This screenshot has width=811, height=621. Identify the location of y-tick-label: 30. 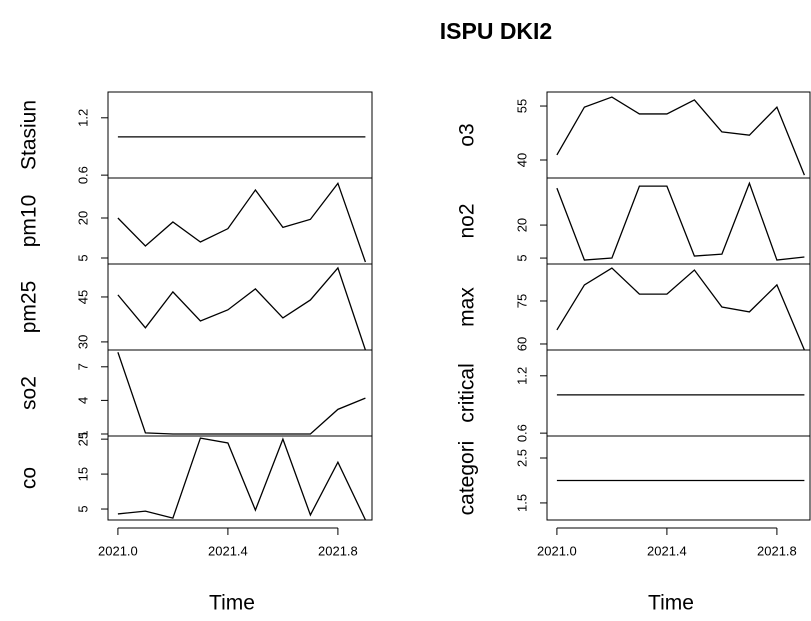
(82, 342).